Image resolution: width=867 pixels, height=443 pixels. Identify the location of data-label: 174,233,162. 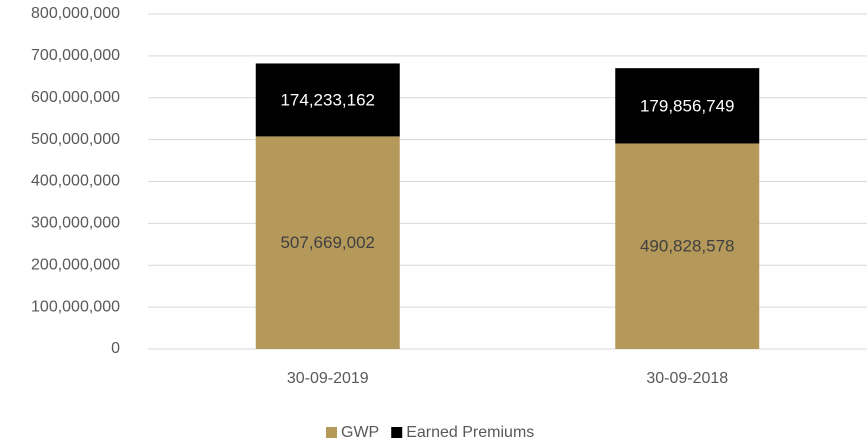
(327, 99).